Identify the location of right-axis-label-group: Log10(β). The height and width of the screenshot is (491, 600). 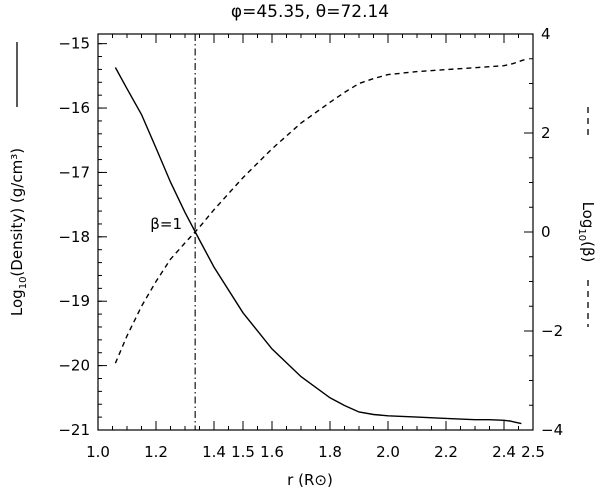
(586, 217).